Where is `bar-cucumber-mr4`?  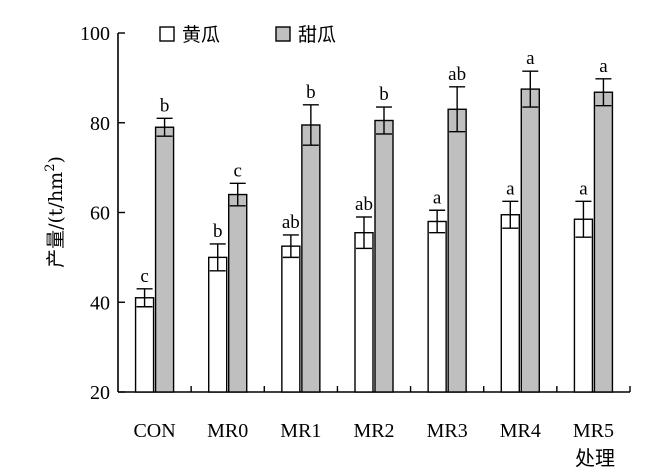 bar-cucumber-mr4 is located at coordinates (510, 303).